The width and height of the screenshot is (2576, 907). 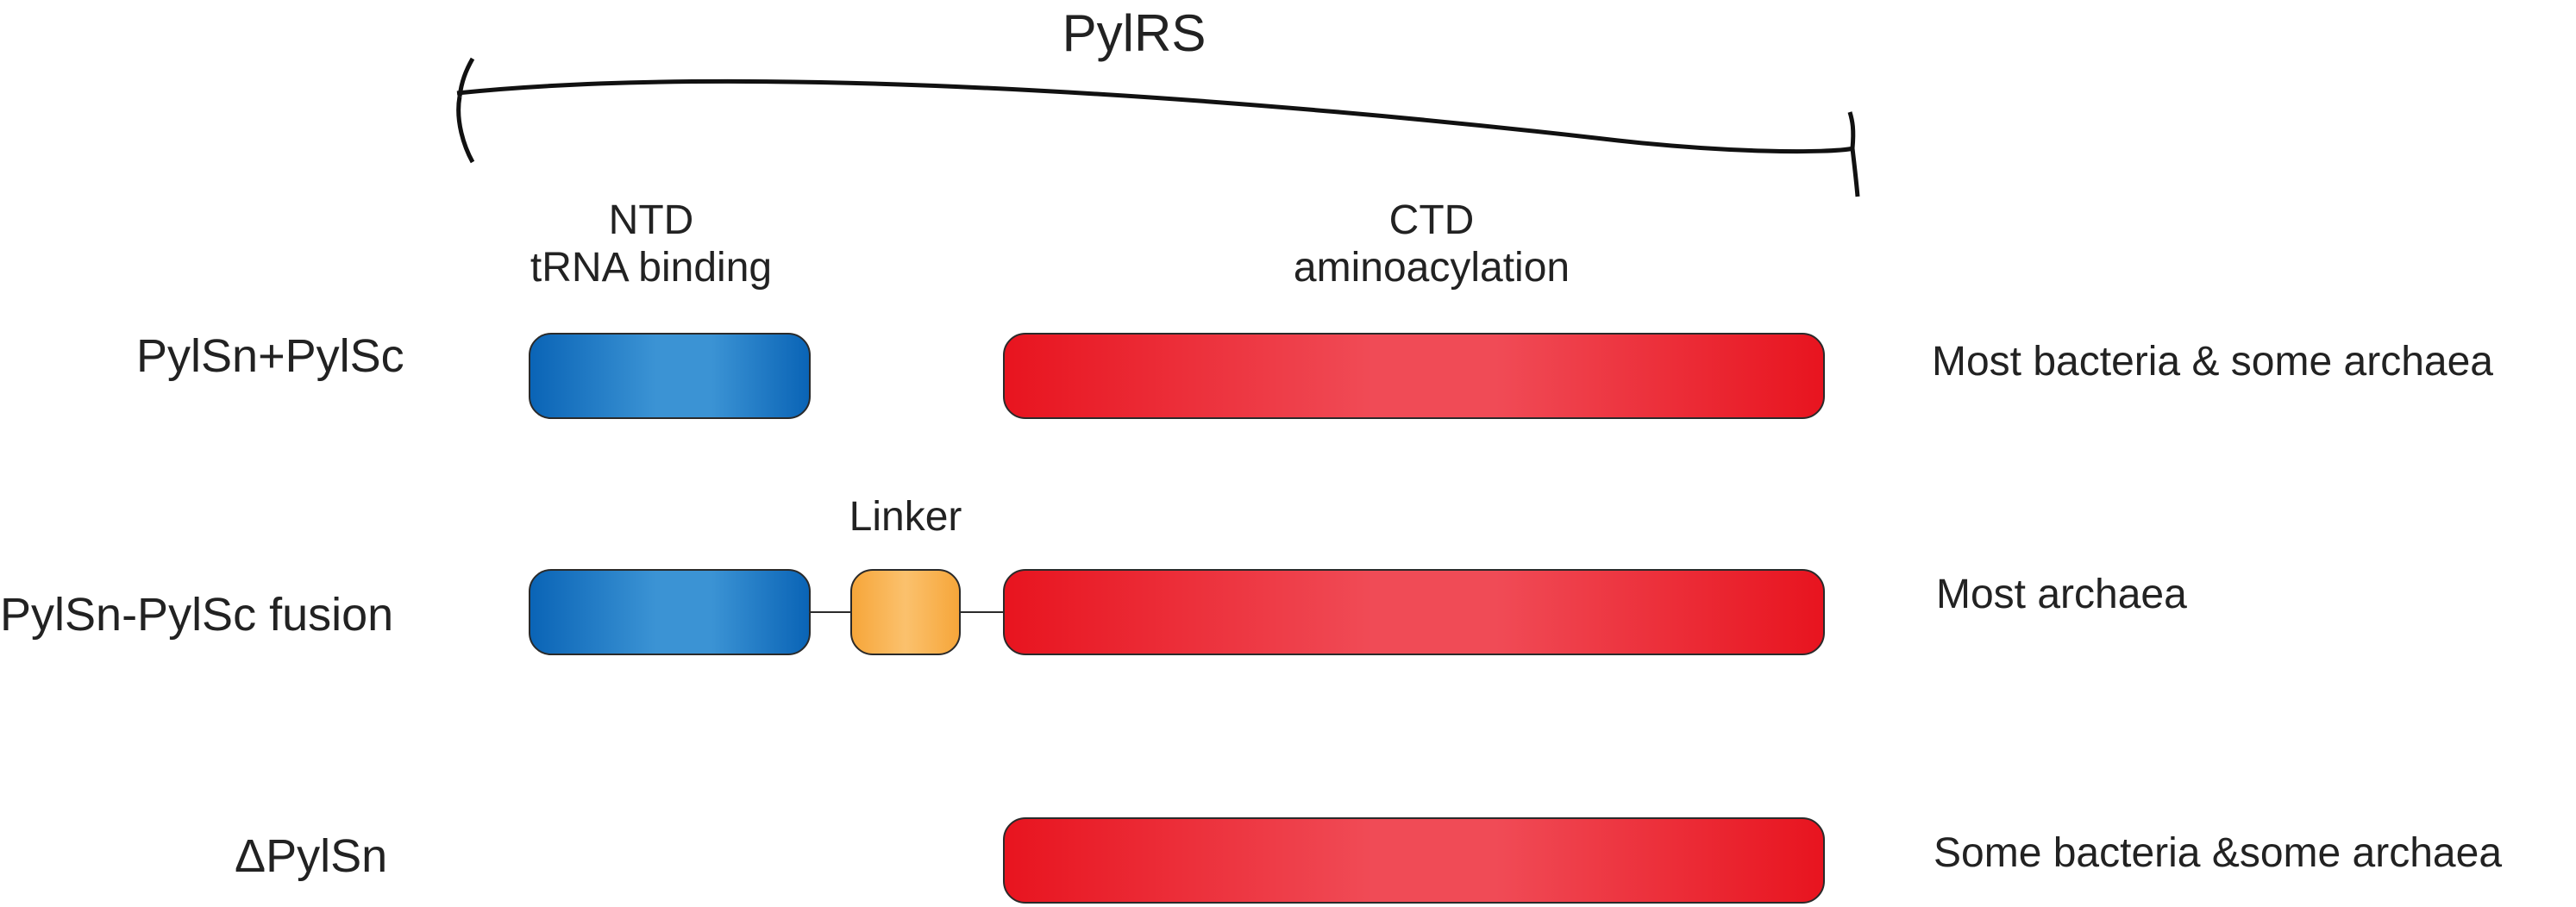 I want to click on linker-domain-box, so click(x=905, y=612).